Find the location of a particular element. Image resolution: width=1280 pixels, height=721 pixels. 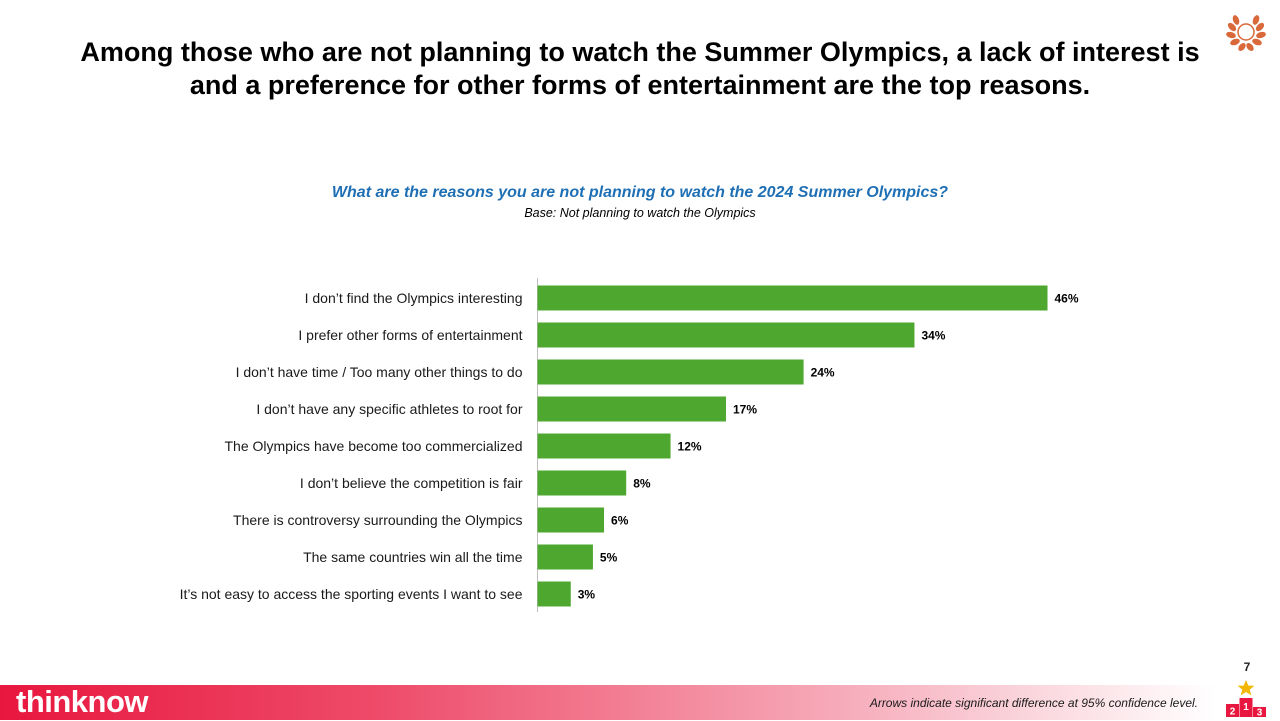

chart-subtitle: Base: Not planning to watch the Olympics is located at coordinates (640, 213).